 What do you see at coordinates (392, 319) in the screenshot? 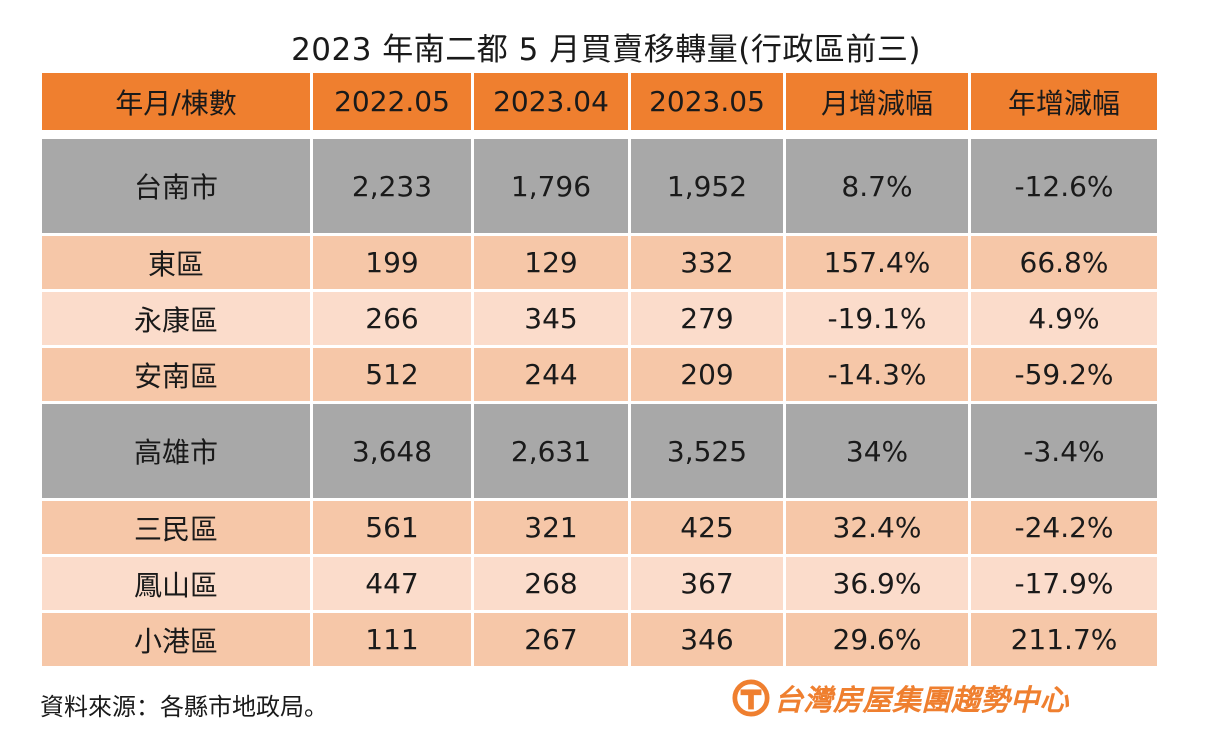
I see `value-2022-05: 266` at bounding box center [392, 319].